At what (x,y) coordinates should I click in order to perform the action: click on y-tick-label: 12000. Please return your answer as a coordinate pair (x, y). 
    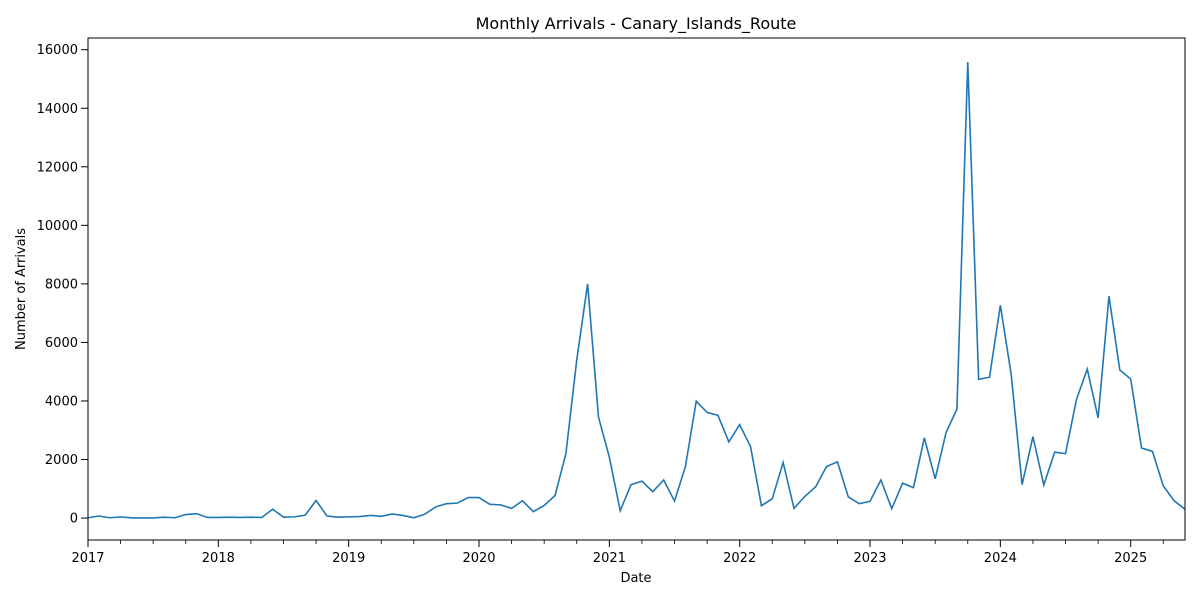
    Looking at the image, I should click on (57, 167).